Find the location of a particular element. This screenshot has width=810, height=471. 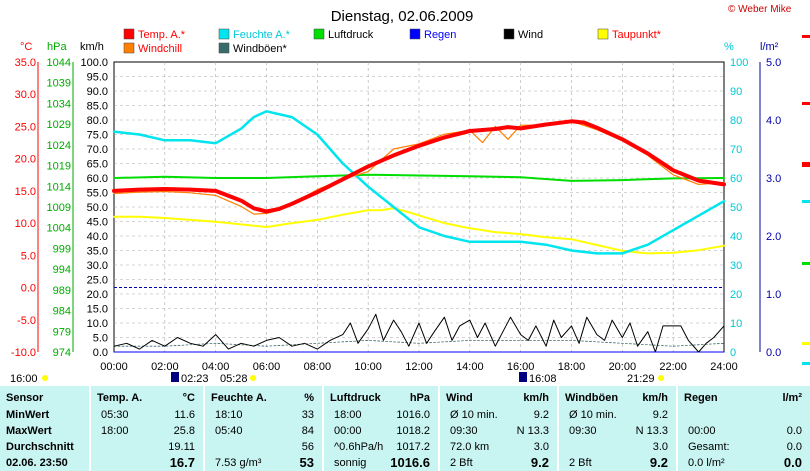

tick-label-kmh: 60.0 is located at coordinates (97, 179).